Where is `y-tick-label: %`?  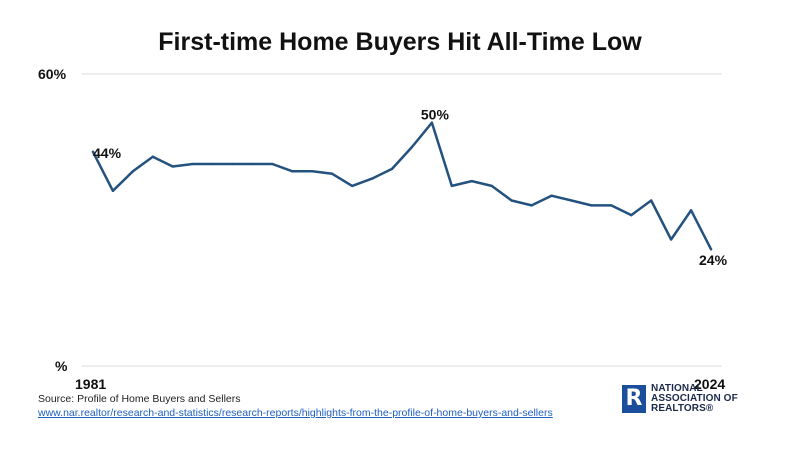 y-tick-label: % is located at coordinates (61, 366).